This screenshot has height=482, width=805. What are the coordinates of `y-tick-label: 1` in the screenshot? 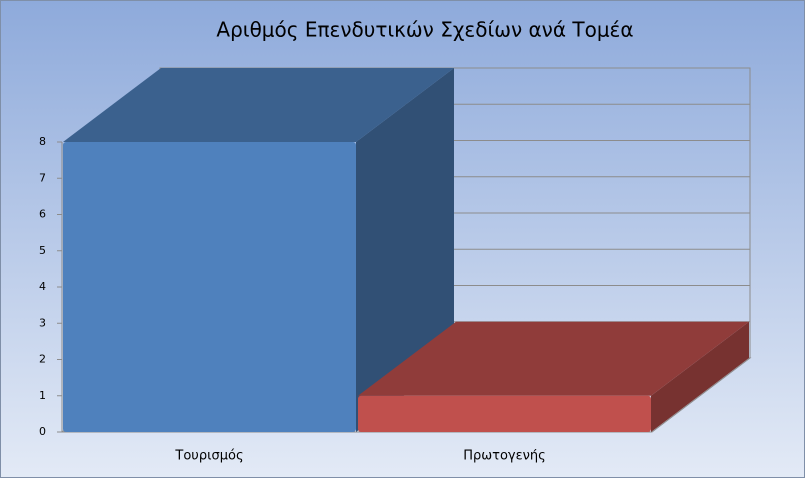 It's located at (42, 395).